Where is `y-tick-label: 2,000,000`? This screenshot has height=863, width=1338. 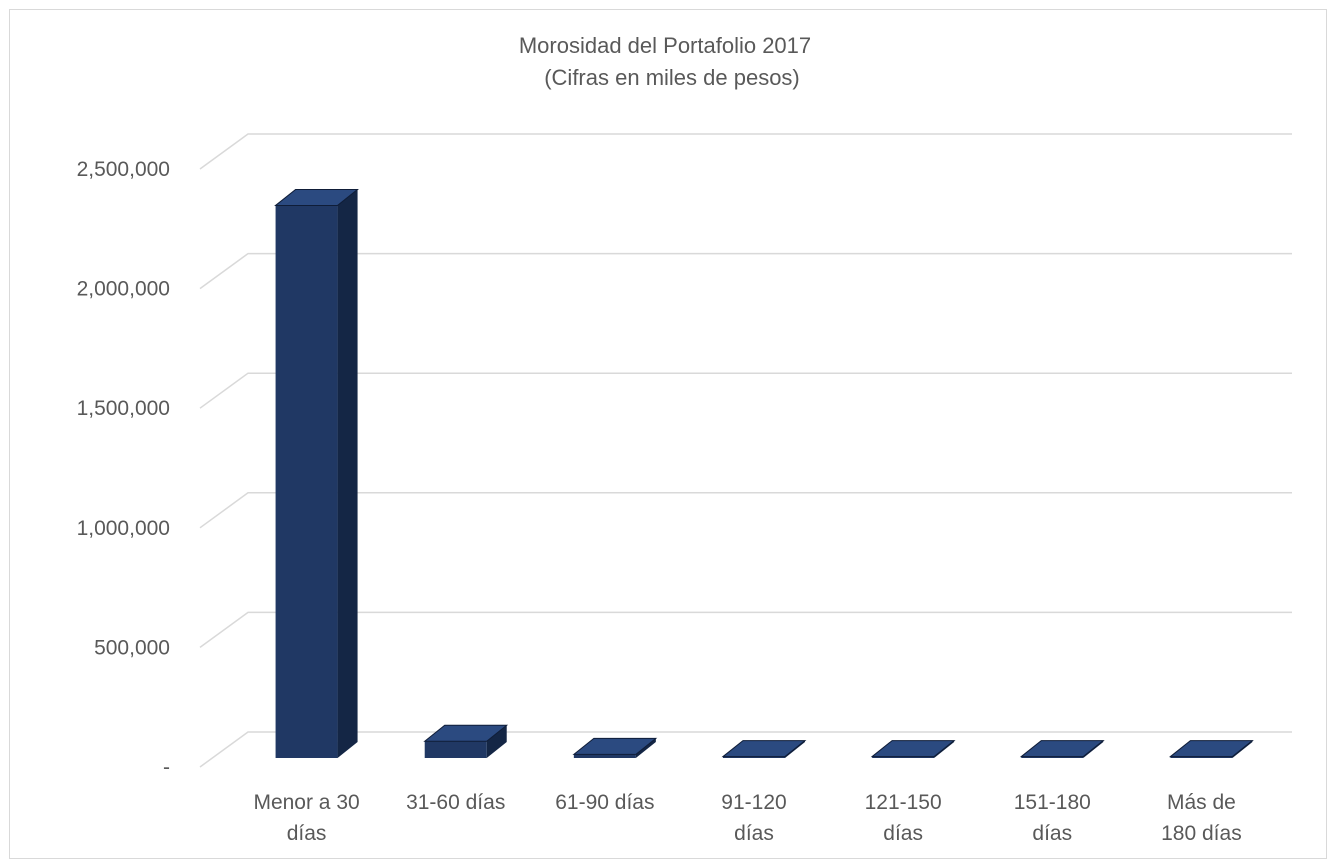 y-tick-label: 2,000,000 is located at coordinates (123, 289).